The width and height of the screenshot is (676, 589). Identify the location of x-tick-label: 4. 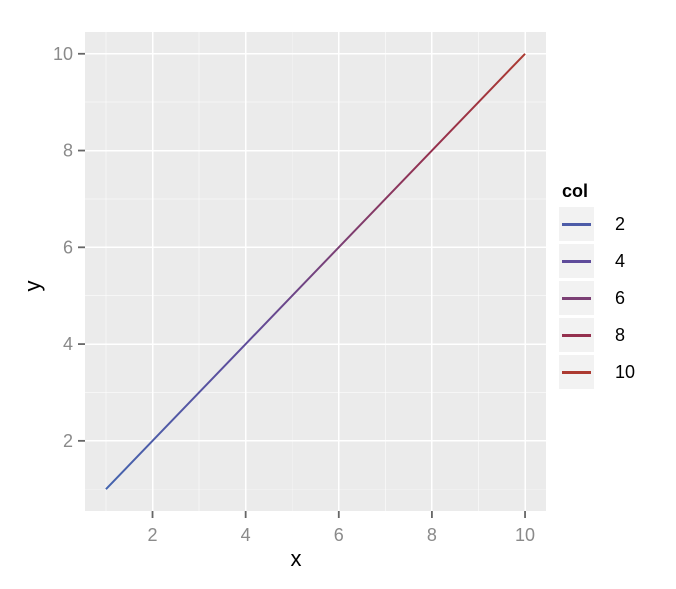
(246, 535).